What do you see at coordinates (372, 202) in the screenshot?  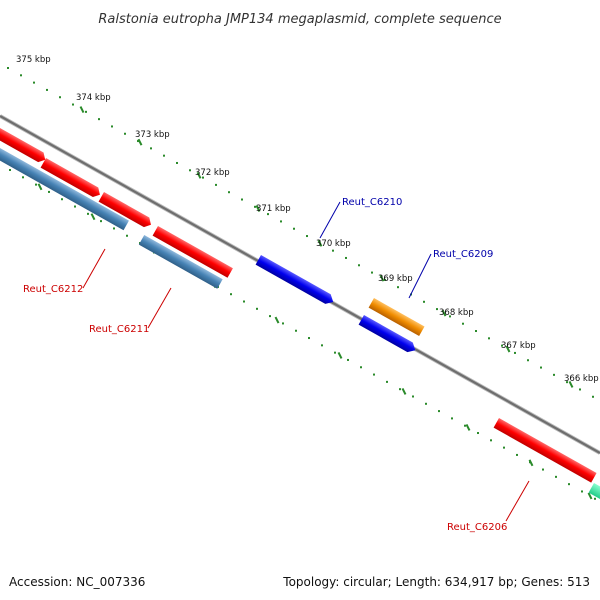 I see `gene-label-reut-c6210: Reut_C6210` at bounding box center [372, 202].